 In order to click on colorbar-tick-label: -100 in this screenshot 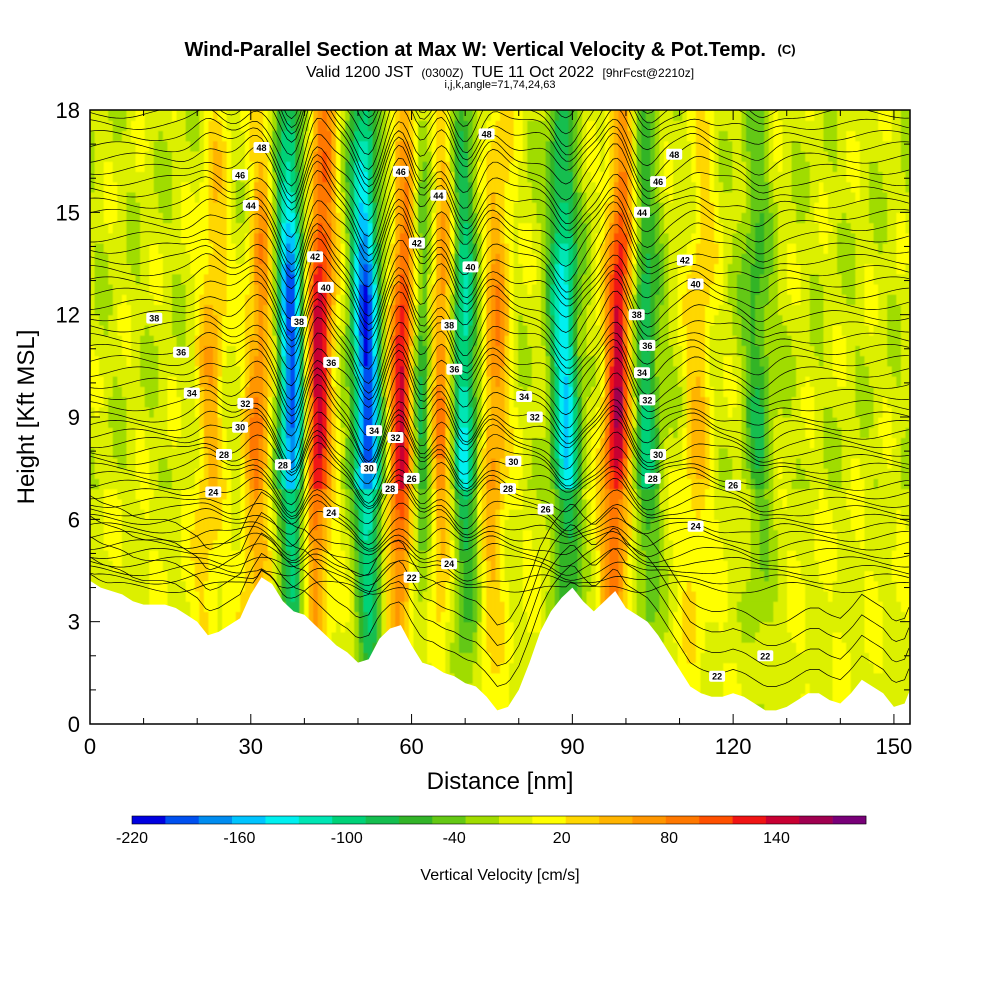, I will do `click(347, 838)`.